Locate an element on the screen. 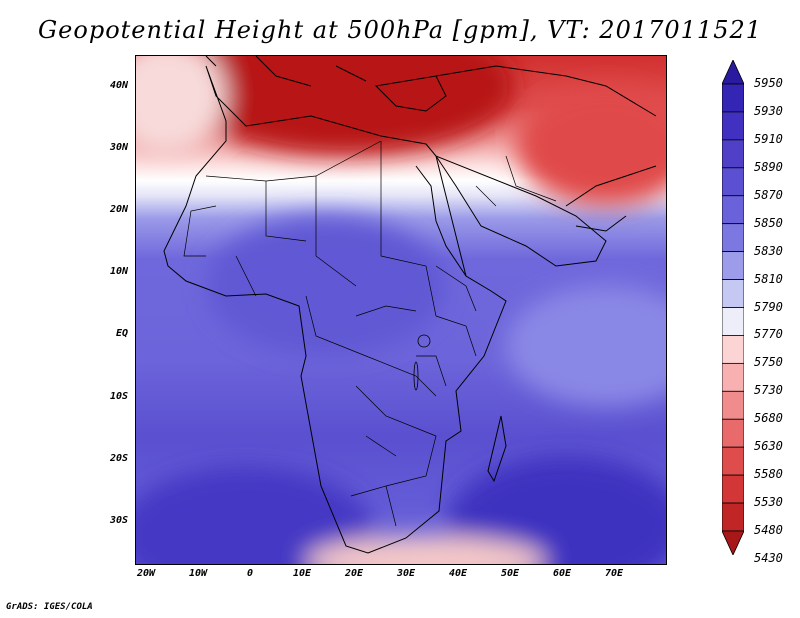  colorbar-level-label: 5930 is located at coordinates (768, 110).